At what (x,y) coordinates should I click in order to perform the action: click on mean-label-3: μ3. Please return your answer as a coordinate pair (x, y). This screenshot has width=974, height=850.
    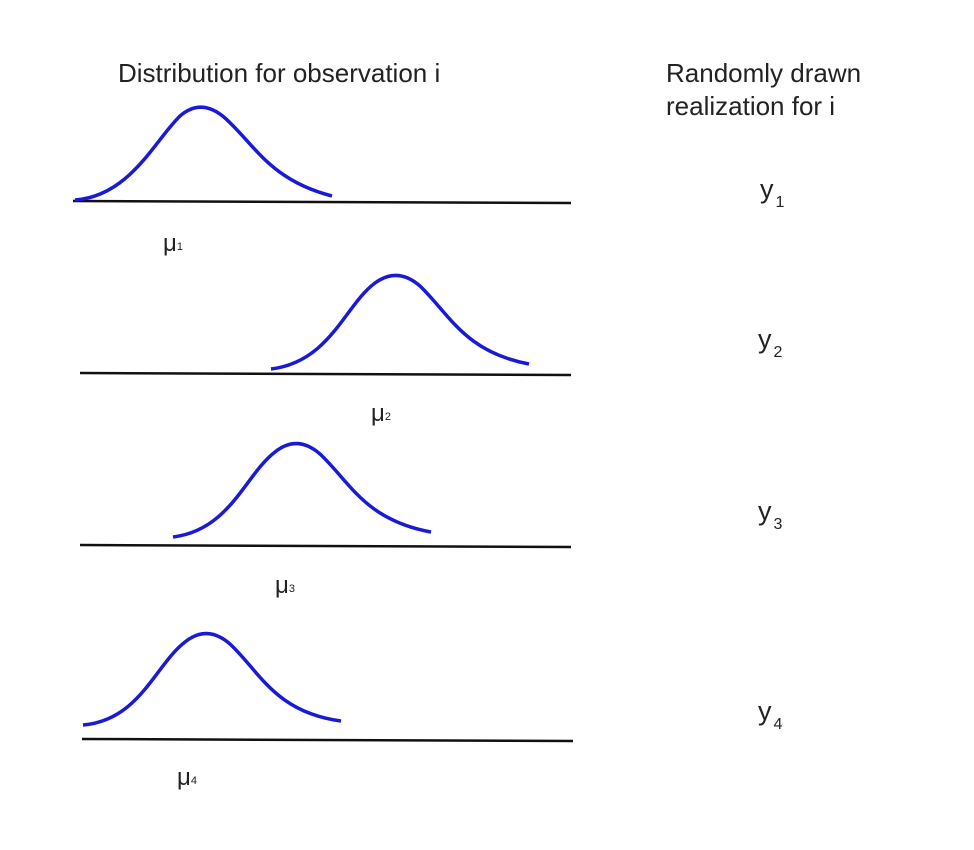
    Looking at the image, I should click on (285, 587).